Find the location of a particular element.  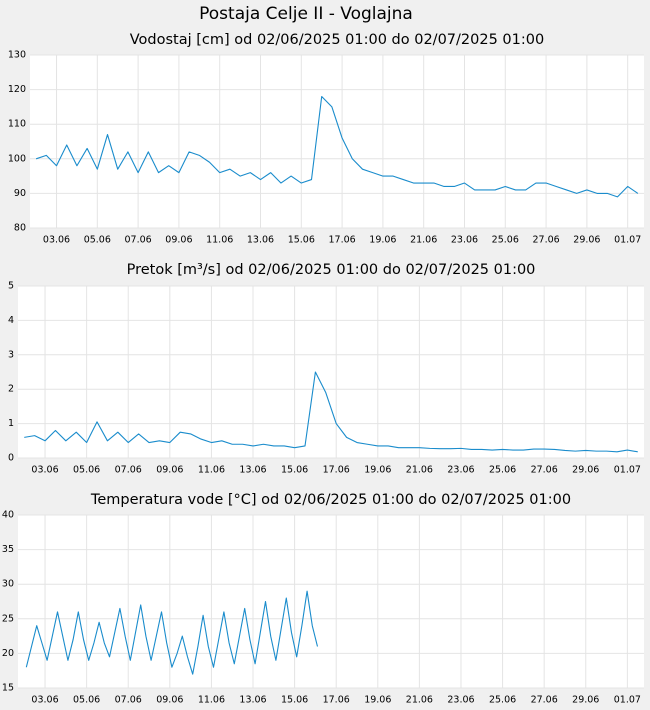

y-tick-label: 35 is located at coordinates (8, 549).